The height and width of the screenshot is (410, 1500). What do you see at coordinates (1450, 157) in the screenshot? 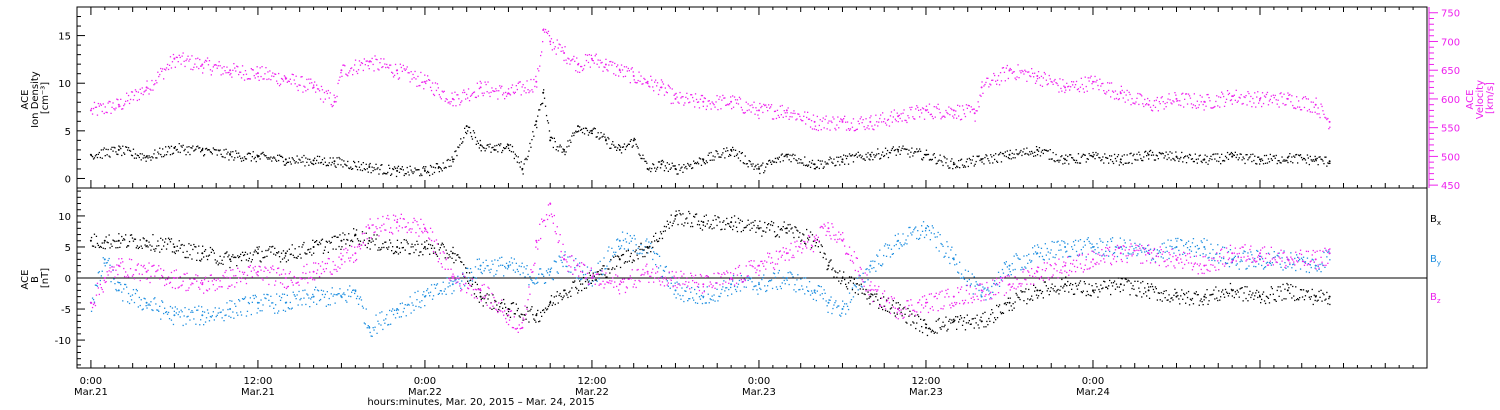
I see `top-right-tick-label: 500` at bounding box center [1450, 157].